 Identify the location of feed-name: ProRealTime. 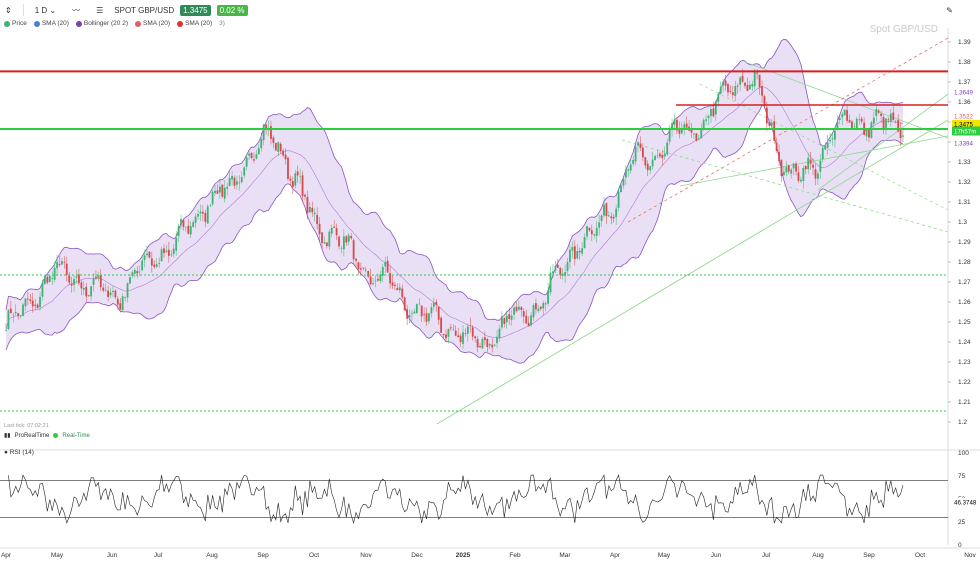
(32, 435).